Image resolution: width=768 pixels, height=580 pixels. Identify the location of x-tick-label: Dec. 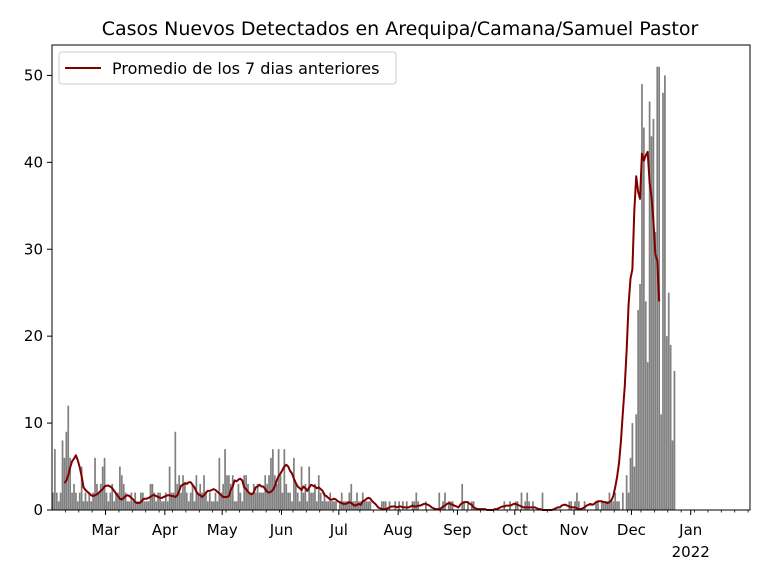
(631, 530).